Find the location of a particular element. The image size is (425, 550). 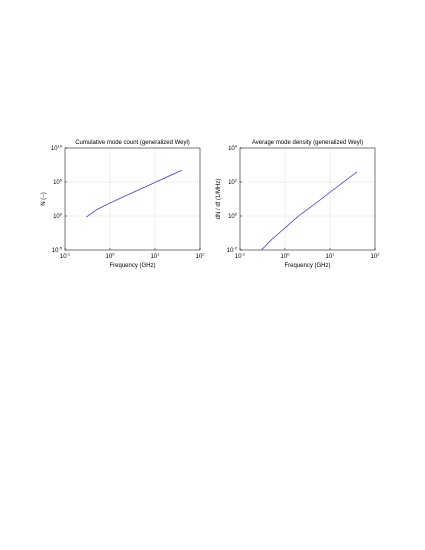

y-tick-label: 10² is located at coordinates (233, 182).